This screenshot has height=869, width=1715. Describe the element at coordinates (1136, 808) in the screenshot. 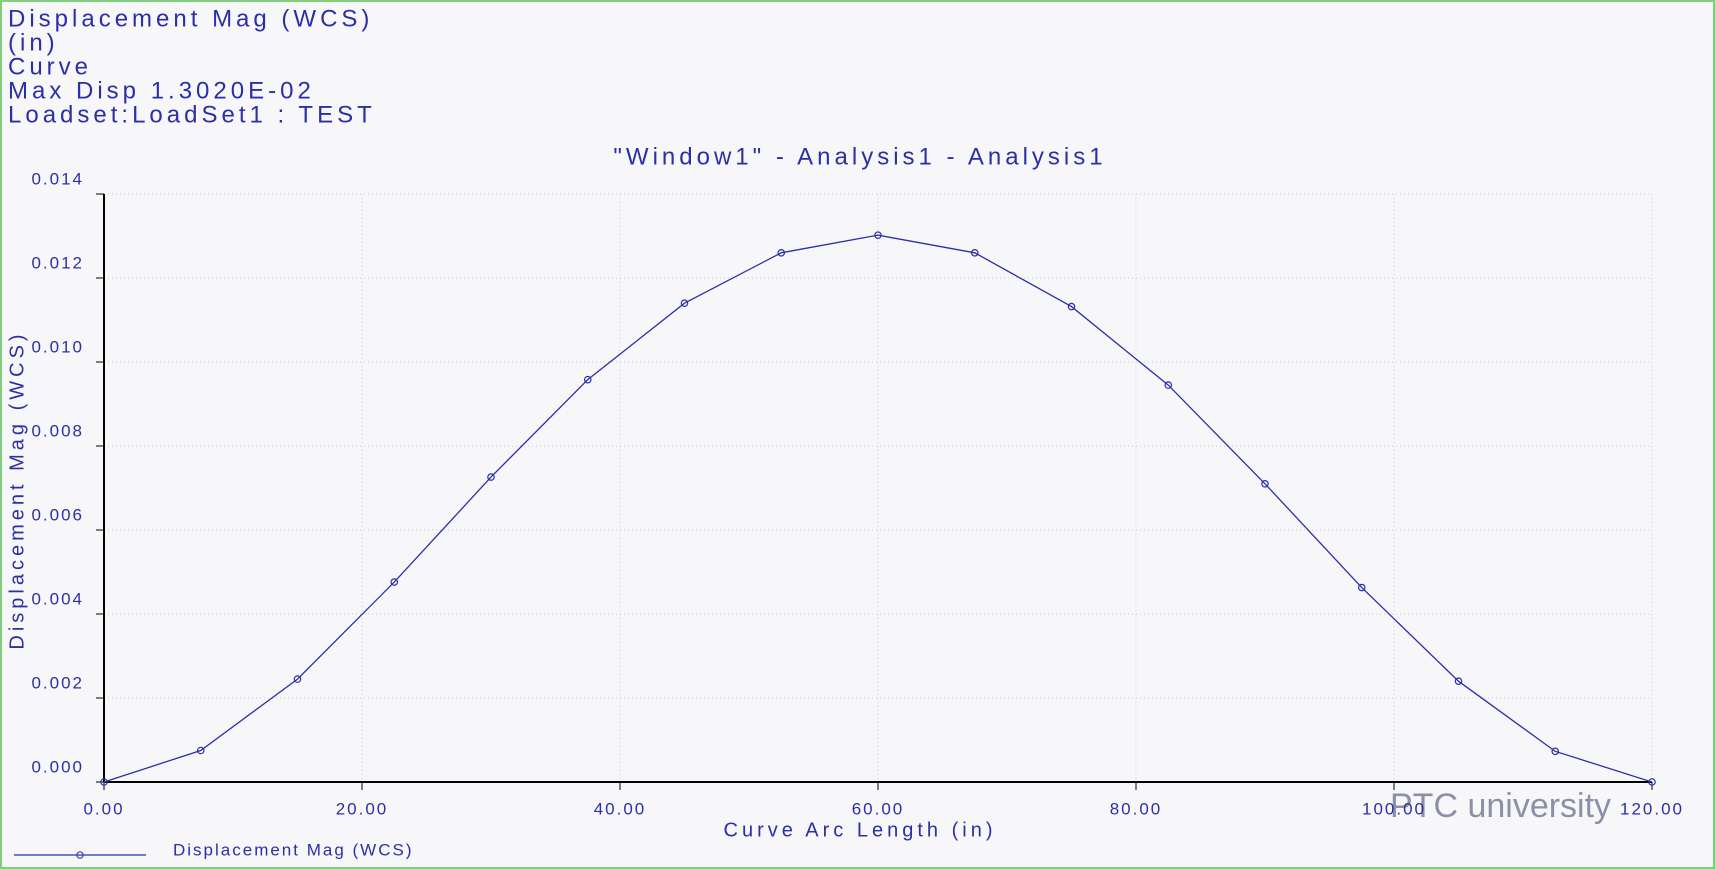

I see `x-tick-label: 80.00` at that location.